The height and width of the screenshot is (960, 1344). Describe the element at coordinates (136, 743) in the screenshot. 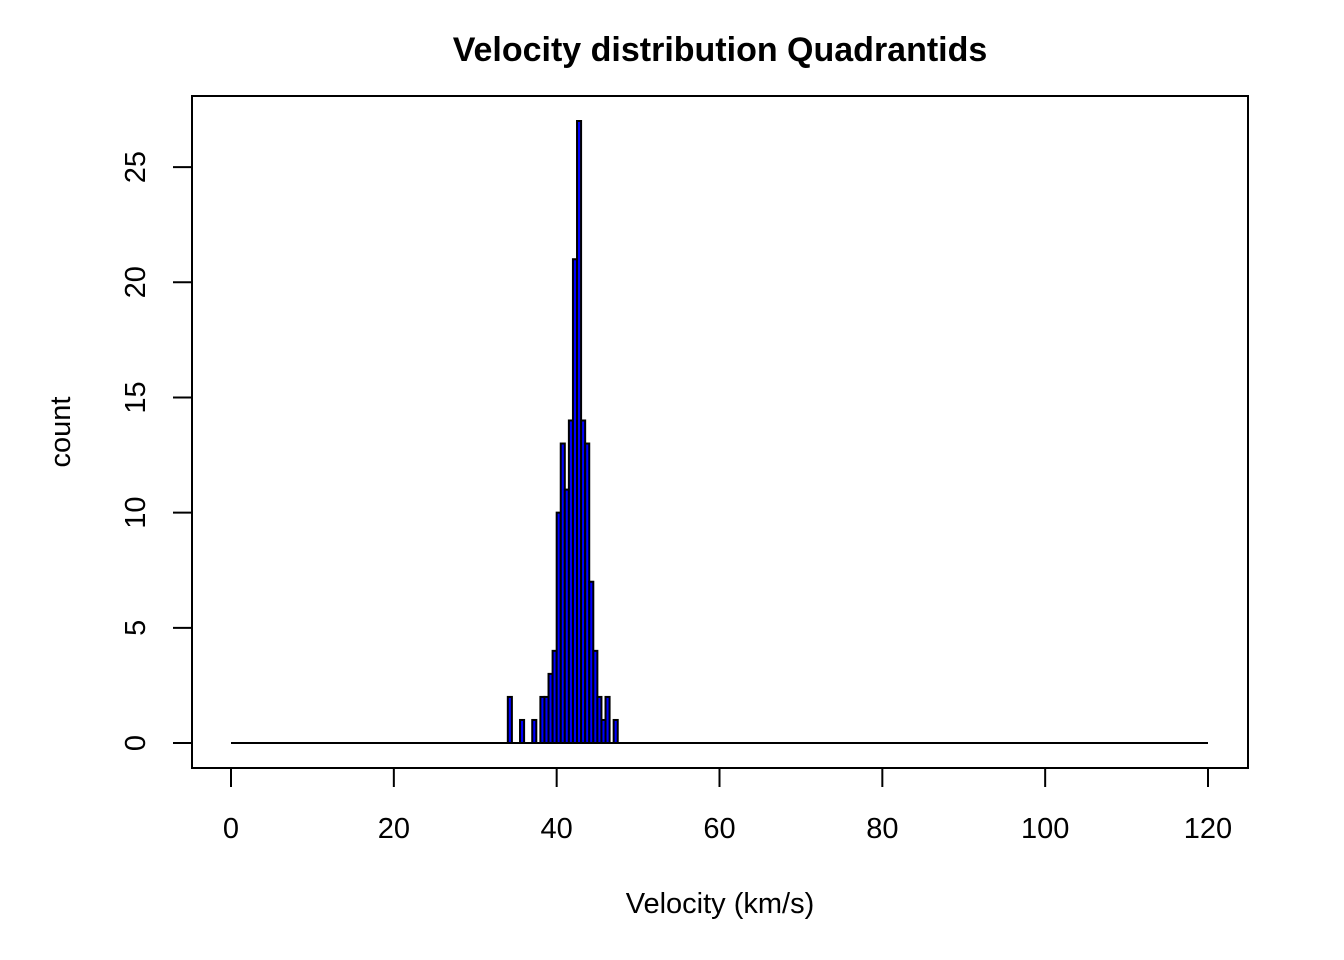

I see `y-tick-label-0: 0` at that location.